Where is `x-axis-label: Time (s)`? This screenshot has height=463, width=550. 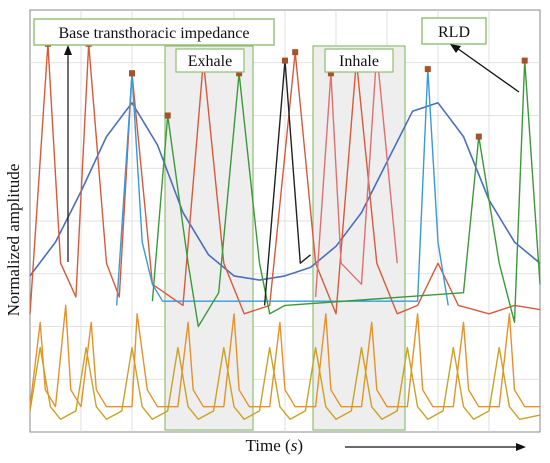 x-axis-label: Time (s) is located at coordinates (275, 445).